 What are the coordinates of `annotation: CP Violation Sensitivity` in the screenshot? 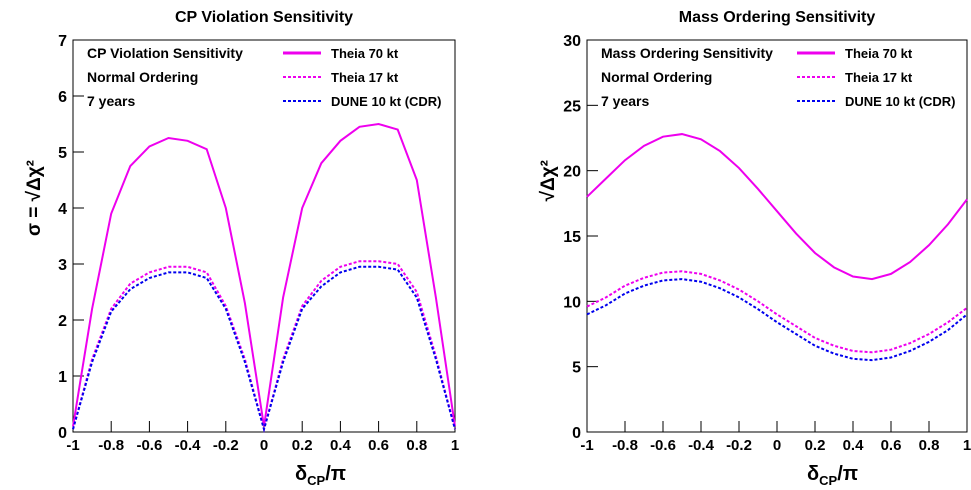 It's located at (165, 53).